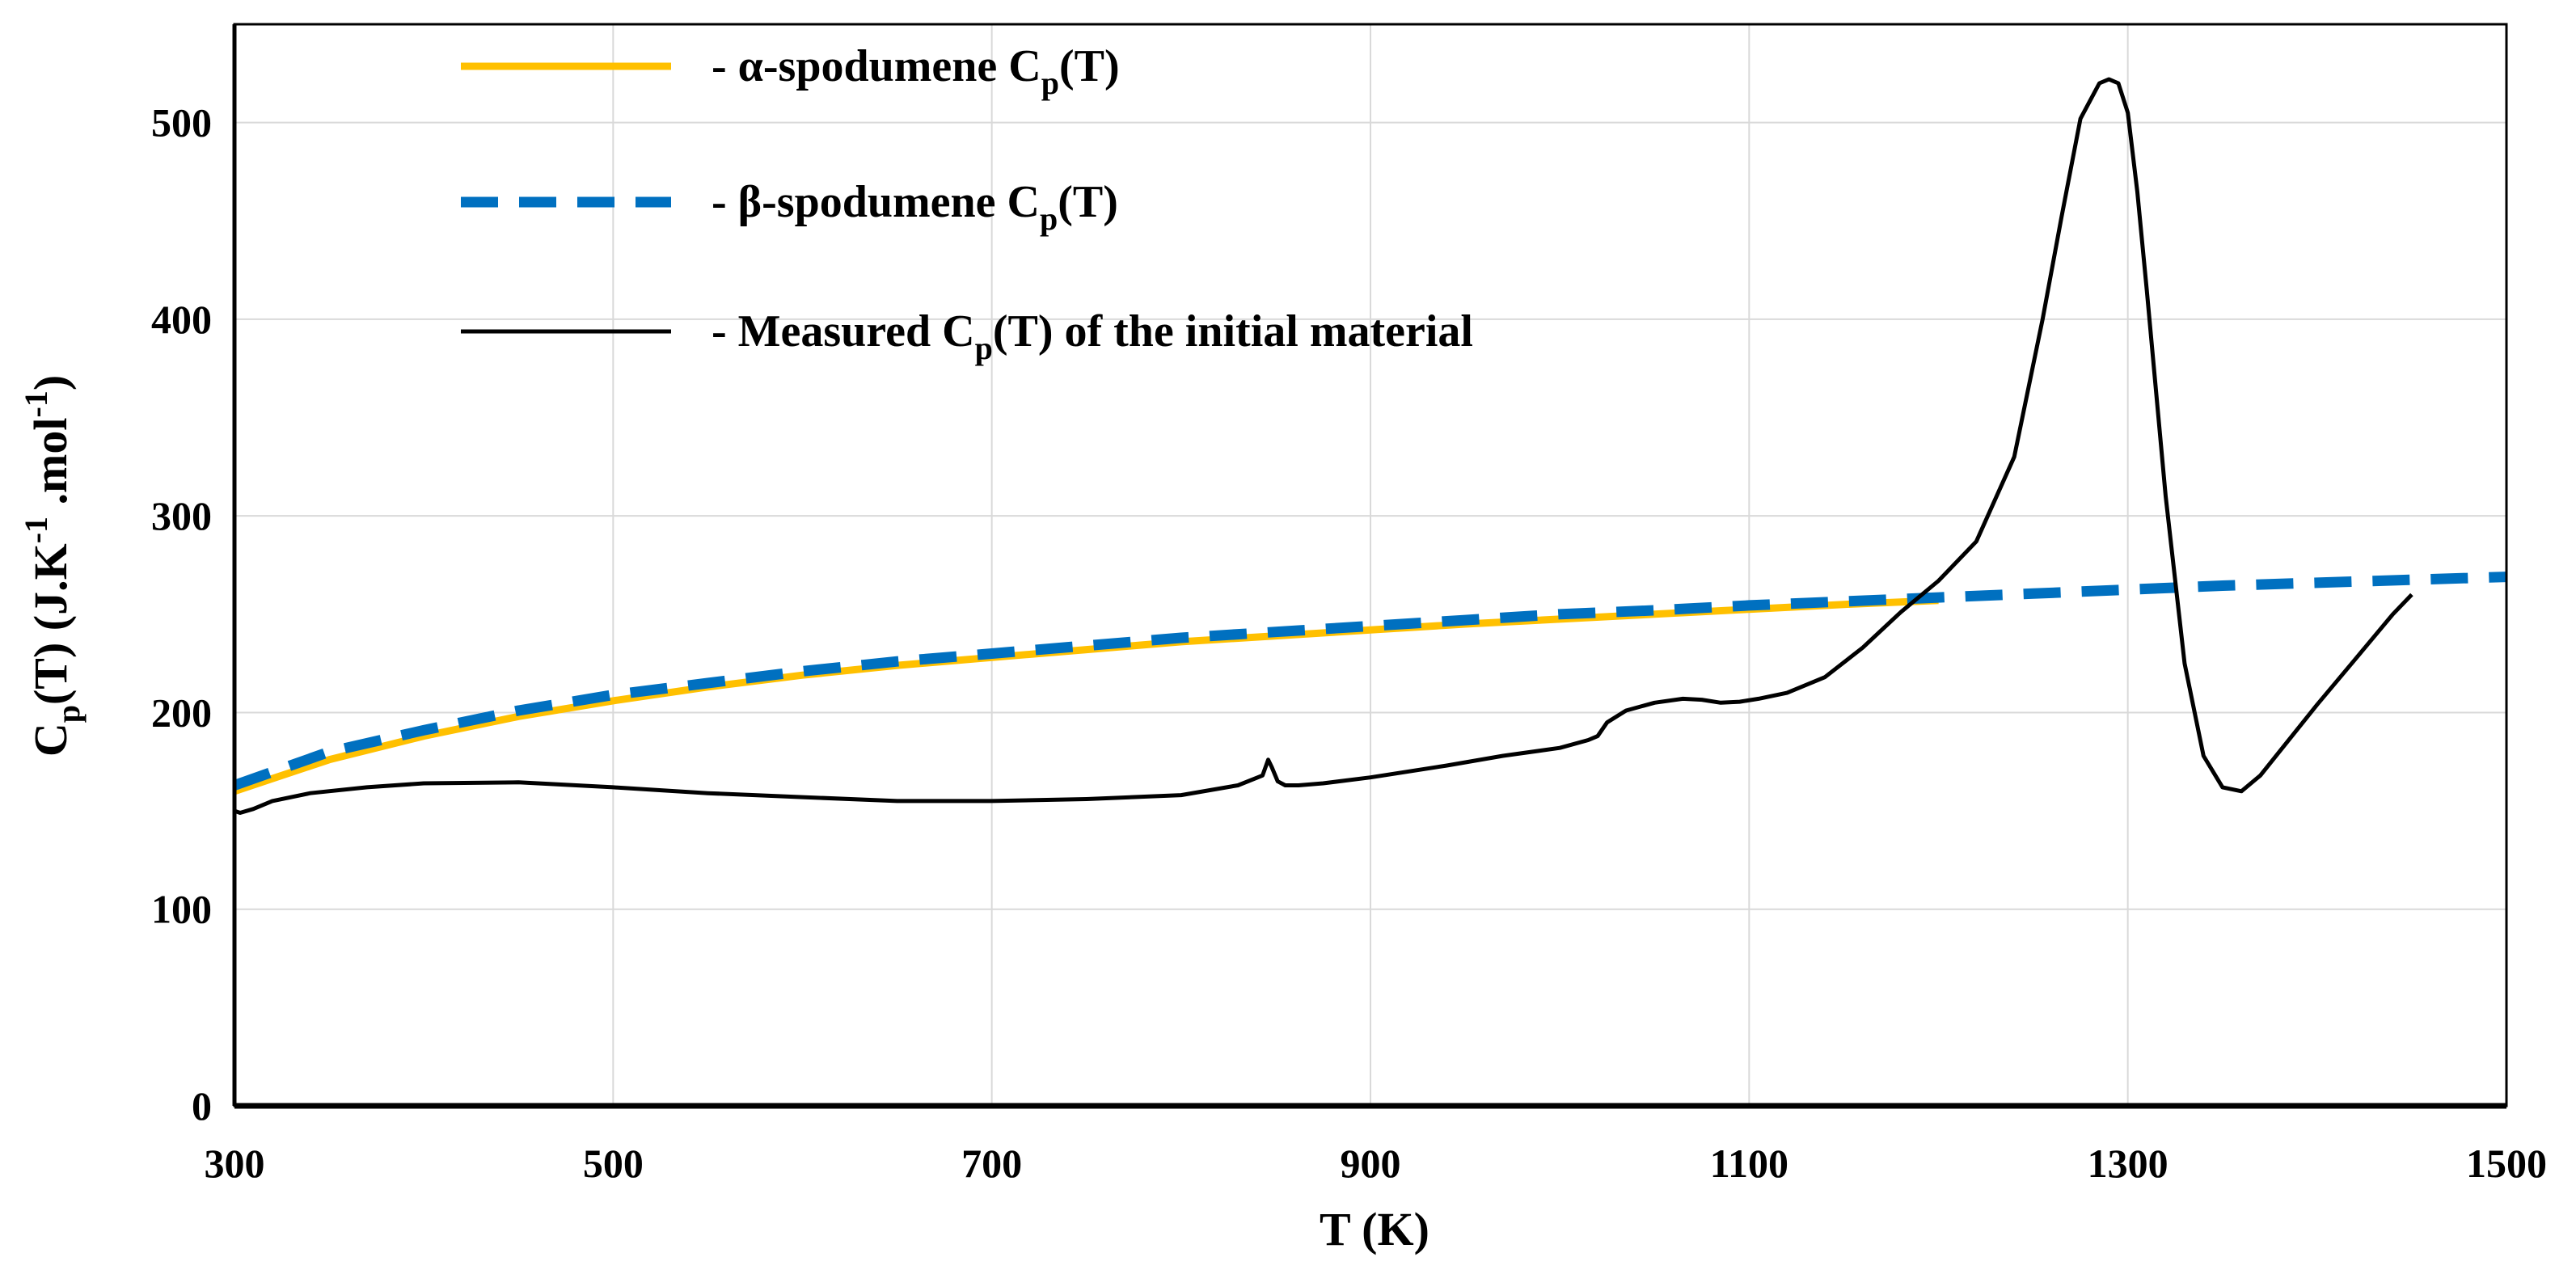  Describe the element at coordinates (915, 207) in the screenshot. I see `legend-label-1: - β-spodumene Cp(T)` at that location.